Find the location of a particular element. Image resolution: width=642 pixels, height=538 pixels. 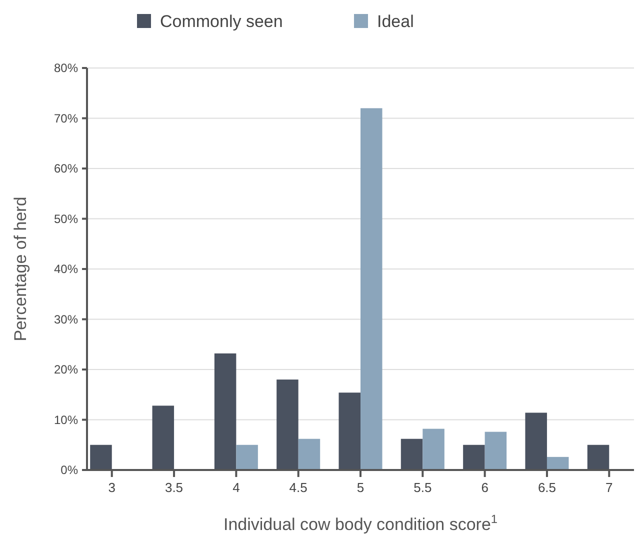

x-tick-label: 5.5 is located at coordinates (423, 487).